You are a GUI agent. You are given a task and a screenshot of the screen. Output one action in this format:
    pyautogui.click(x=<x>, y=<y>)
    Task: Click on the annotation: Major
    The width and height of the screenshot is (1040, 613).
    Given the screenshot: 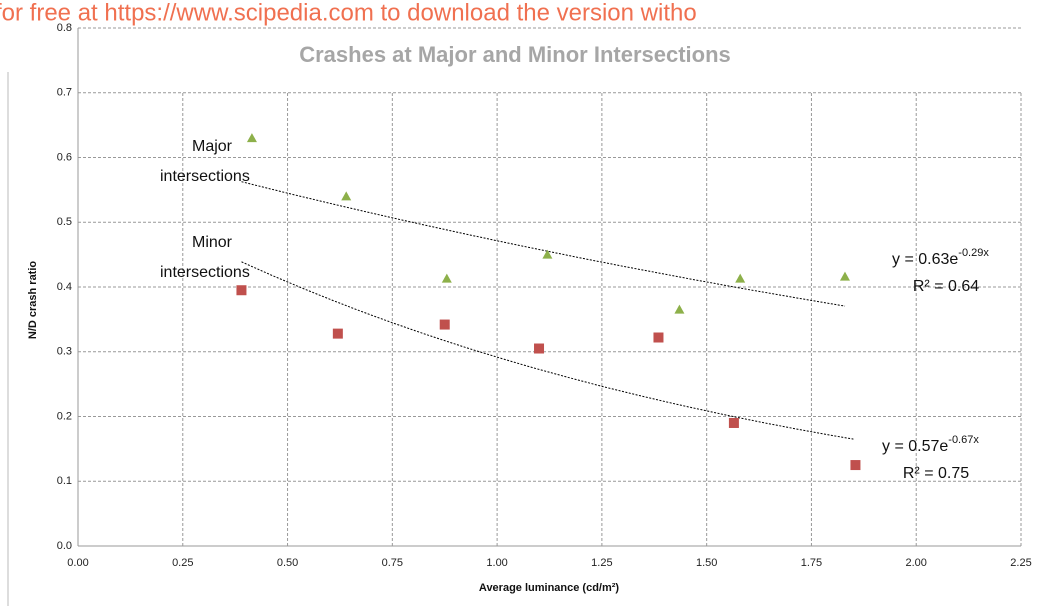 What is the action you would take?
    pyautogui.click(x=212, y=146)
    